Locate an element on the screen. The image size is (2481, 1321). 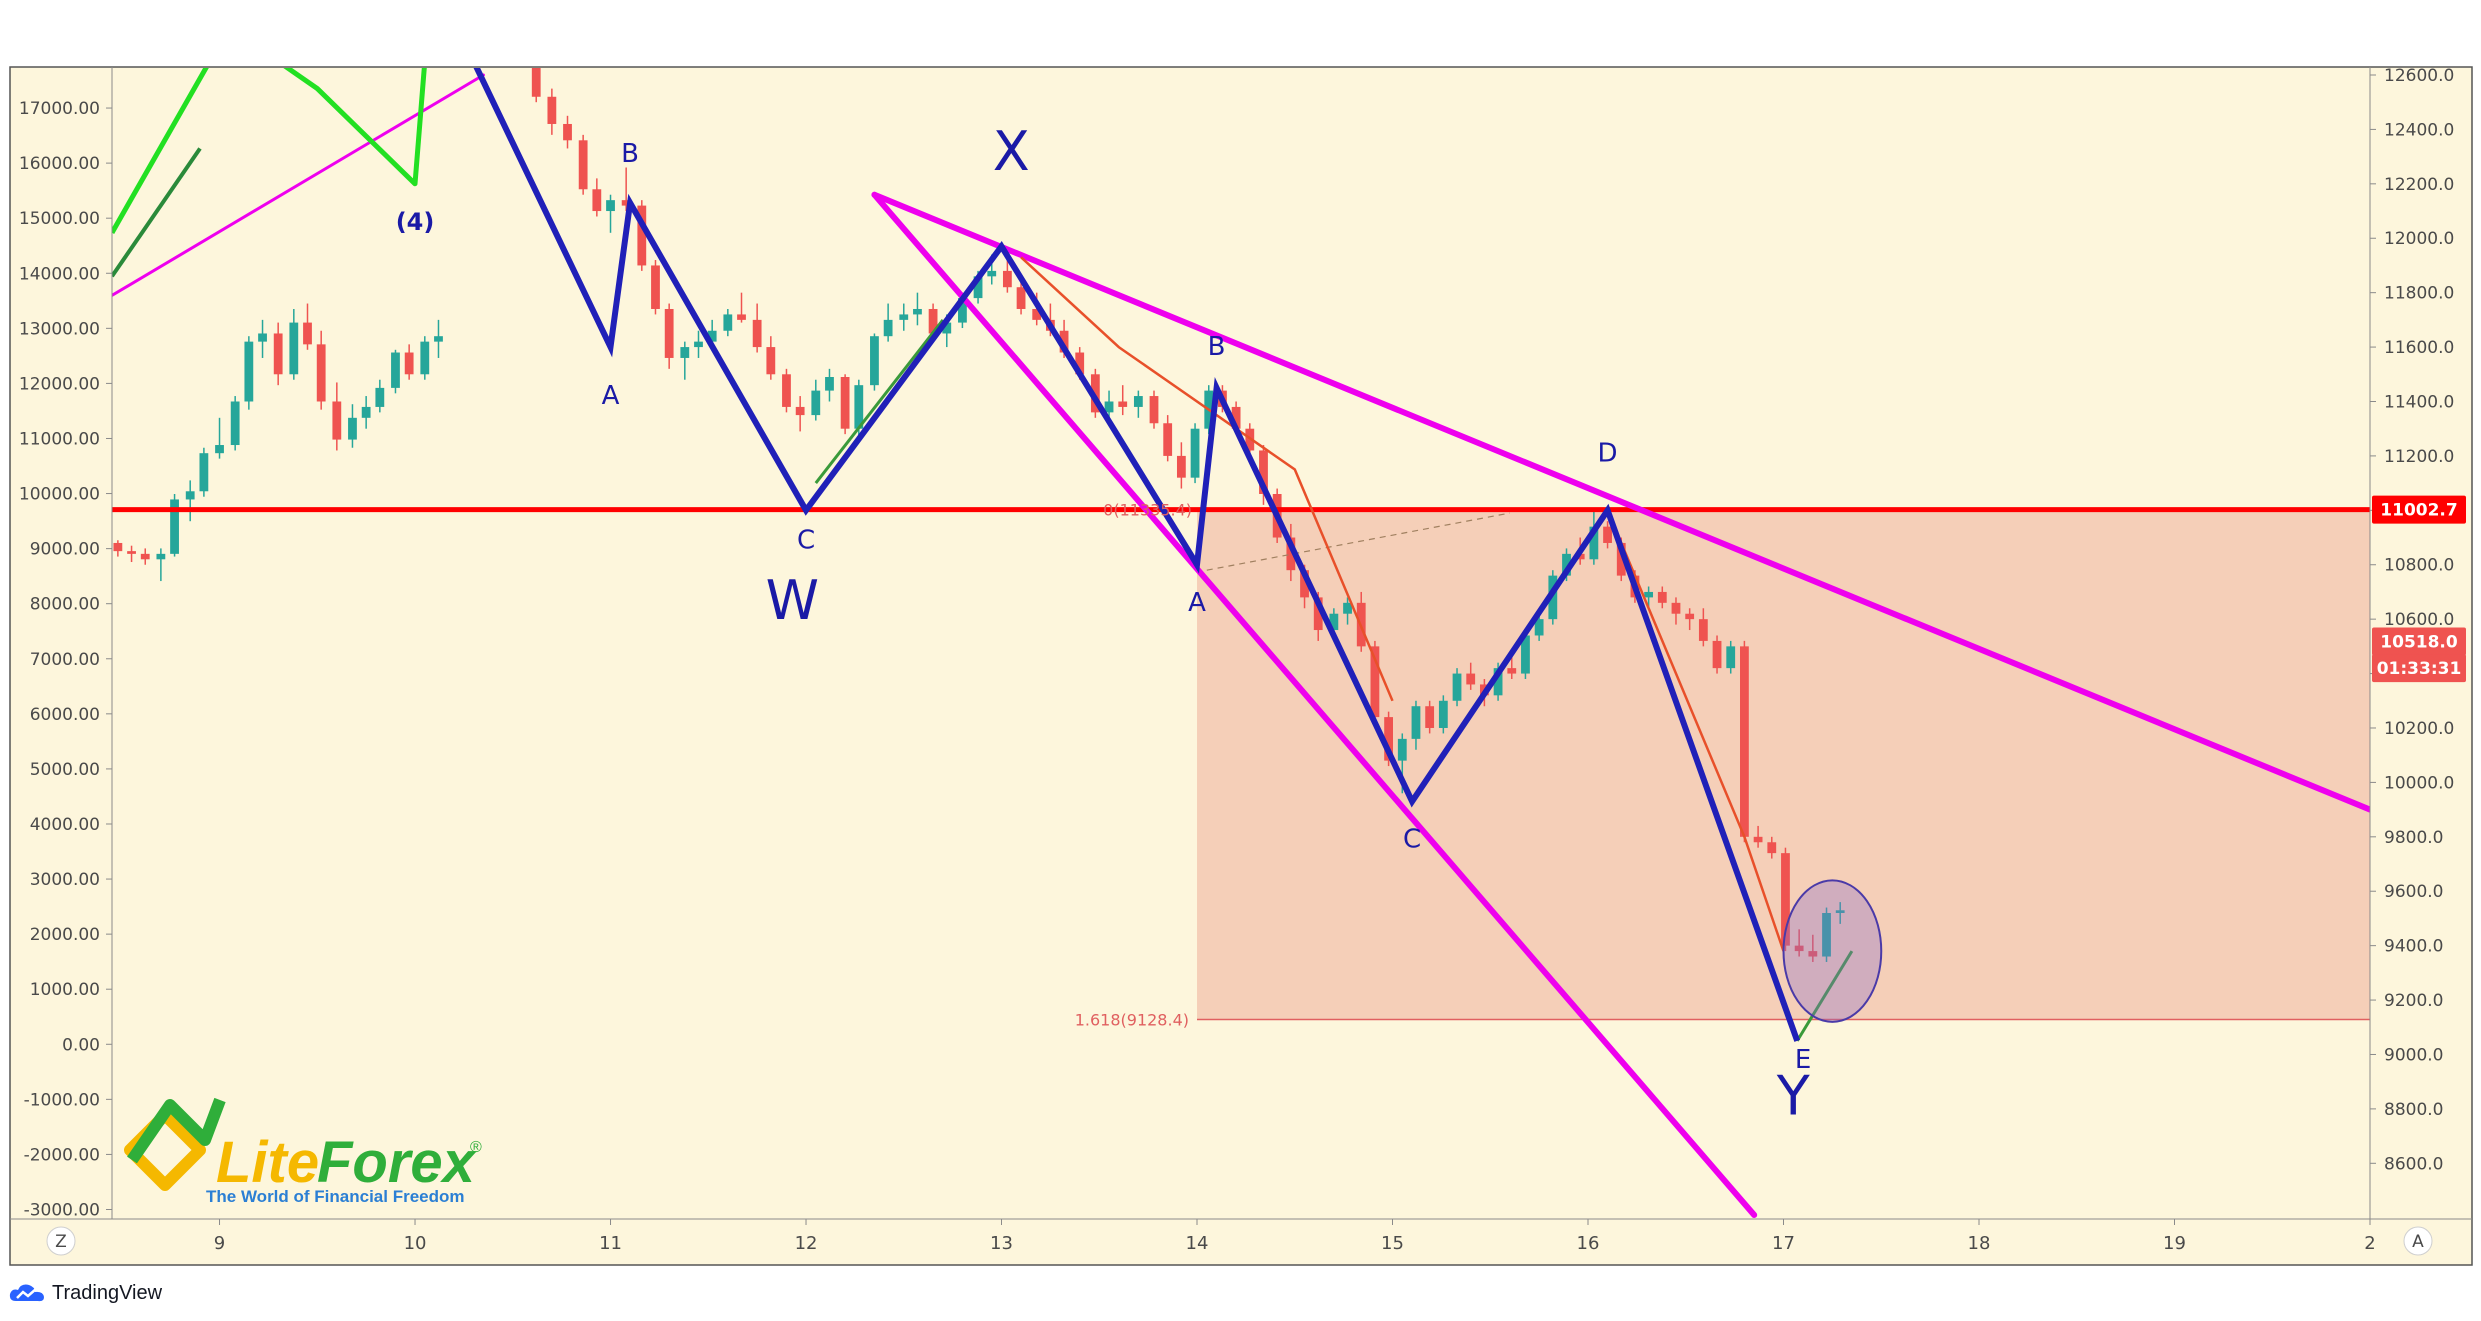
right-axis-tick-label: 12000.0 is located at coordinates (2419, 239).